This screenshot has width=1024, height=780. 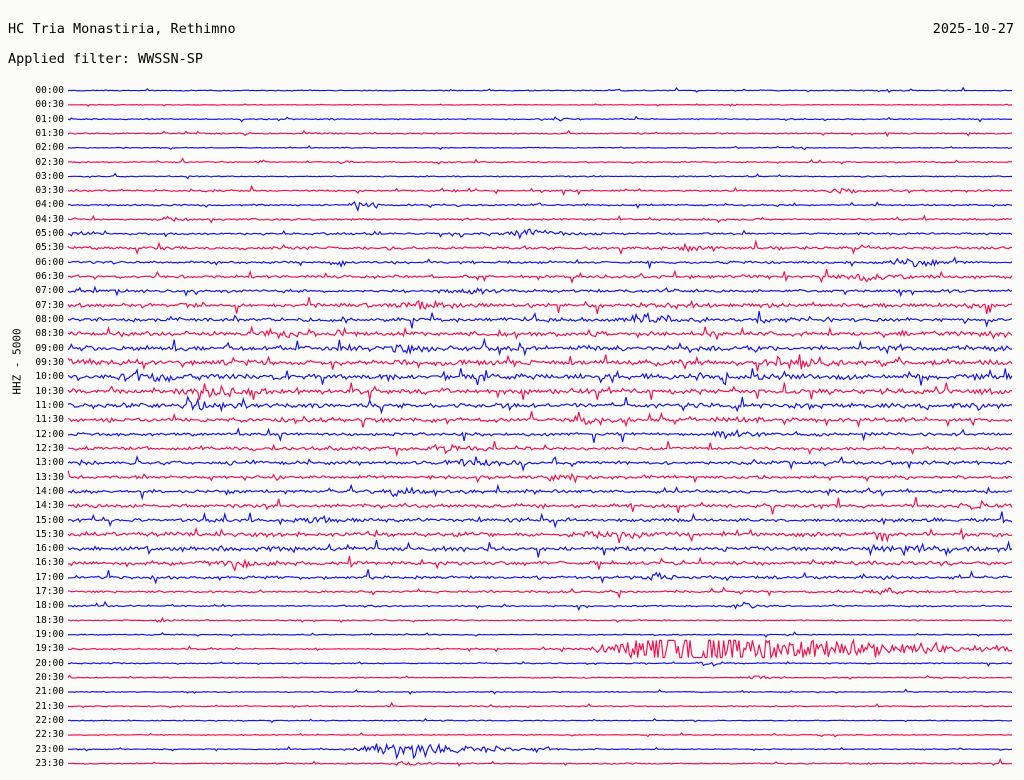 I want to click on time-tick-label: 11:00, so click(x=49, y=405).